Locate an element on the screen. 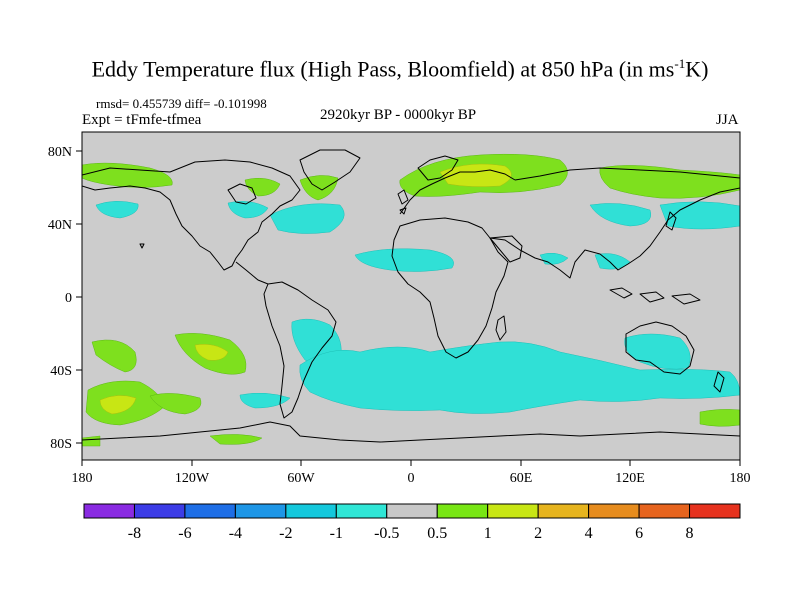 The image size is (800, 600). rmsd-diff-stats: rmsd= 0.455739 diff= -0.101998 is located at coordinates (181, 103).